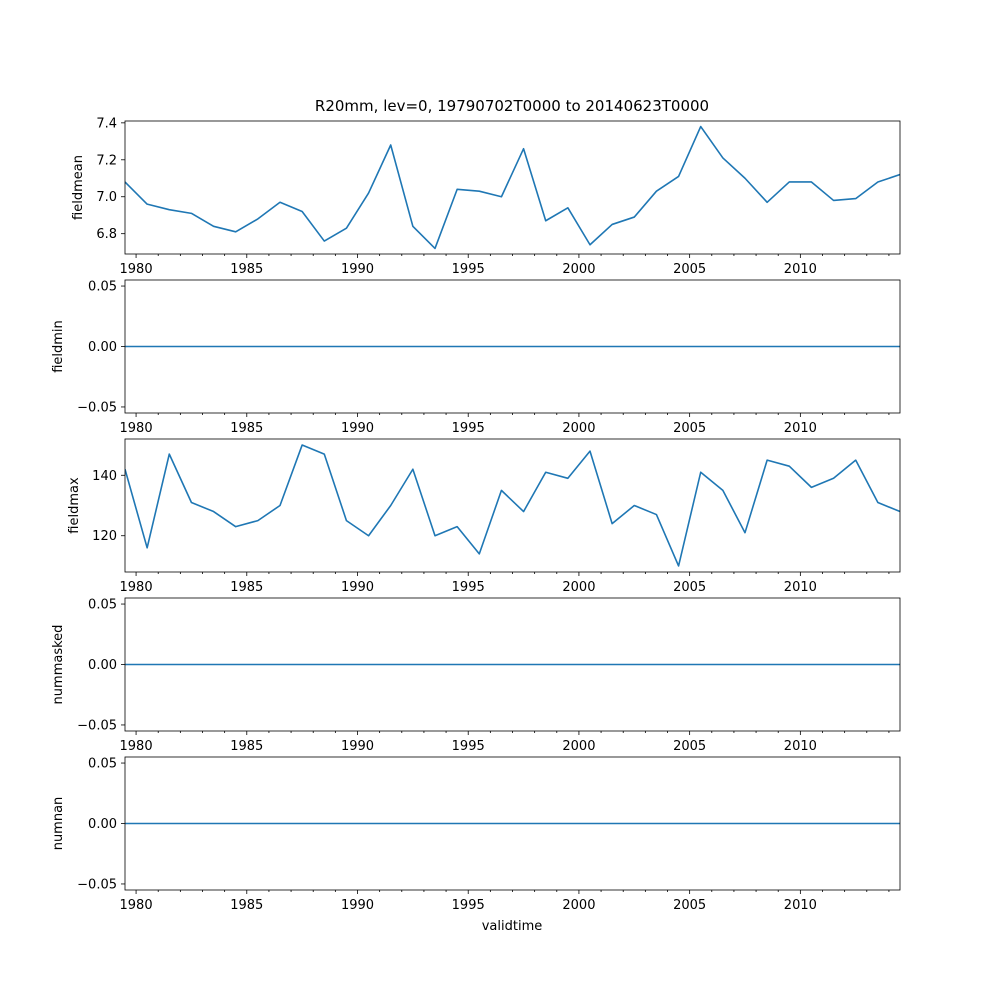 This screenshot has width=1000, height=1000. Describe the element at coordinates (106, 123) in the screenshot. I see `y-tick-label: 7.4` at that location.